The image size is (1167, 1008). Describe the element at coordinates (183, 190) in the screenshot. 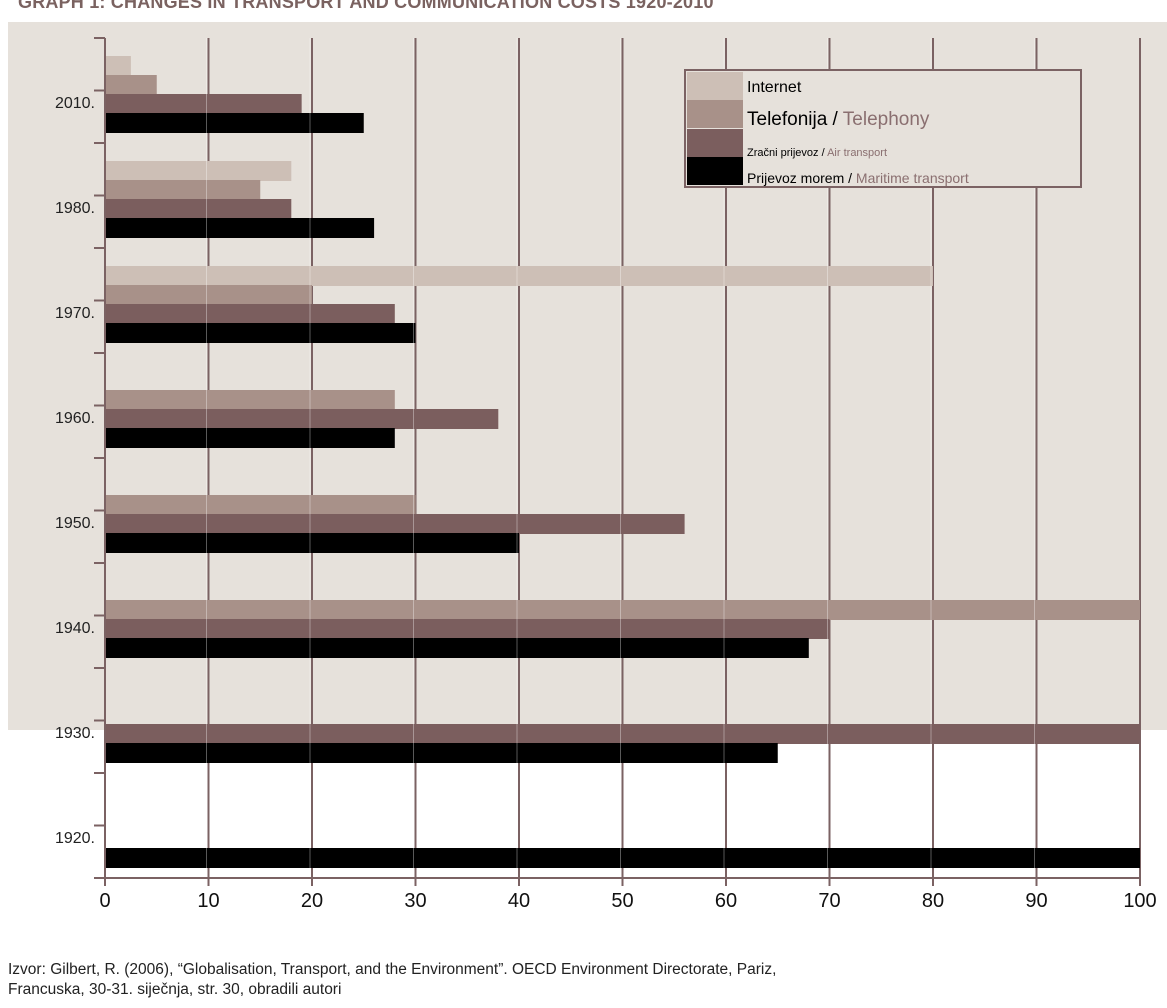

I see `bar-1980-telephony` at that location.